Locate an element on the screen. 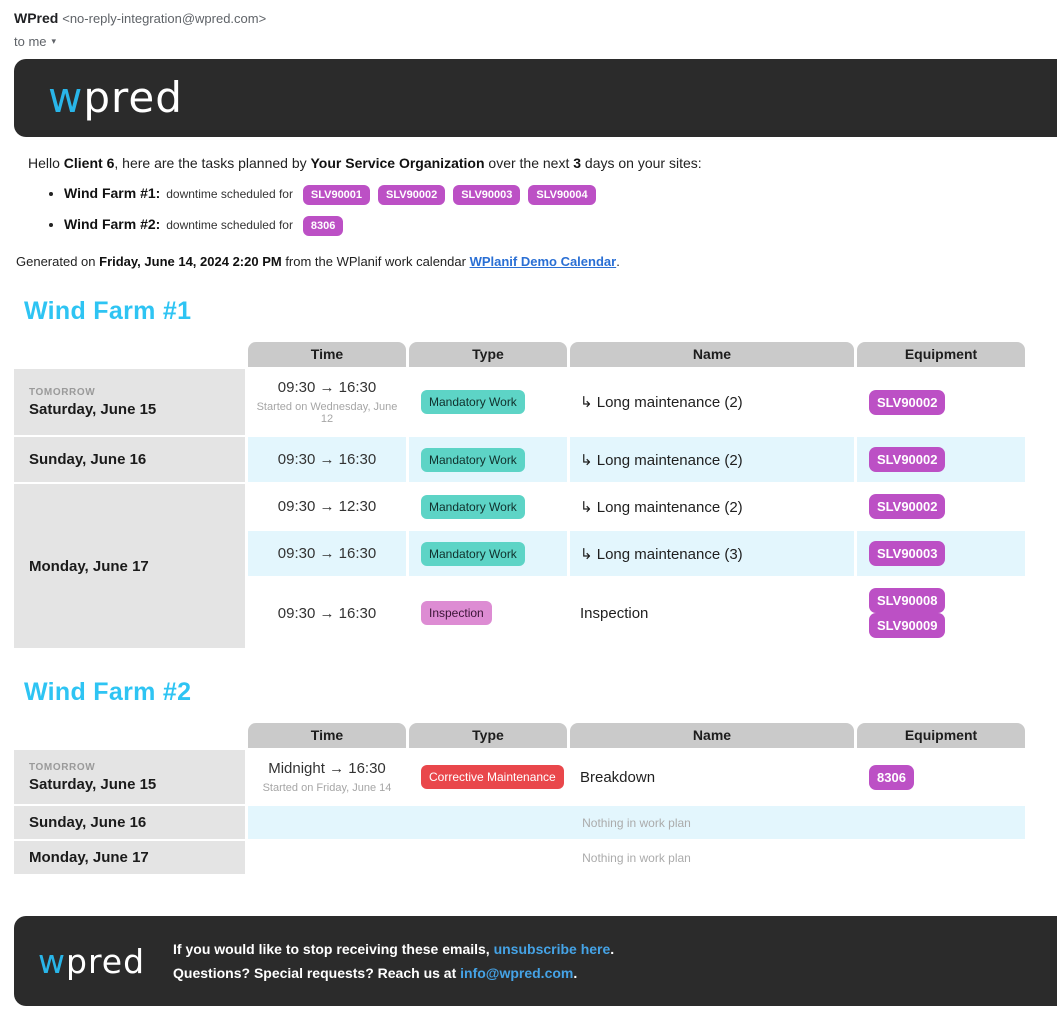 This screenshot has height=1020, width=1057. task-name-cell: Breakdown is located at coordinates (712, 777).